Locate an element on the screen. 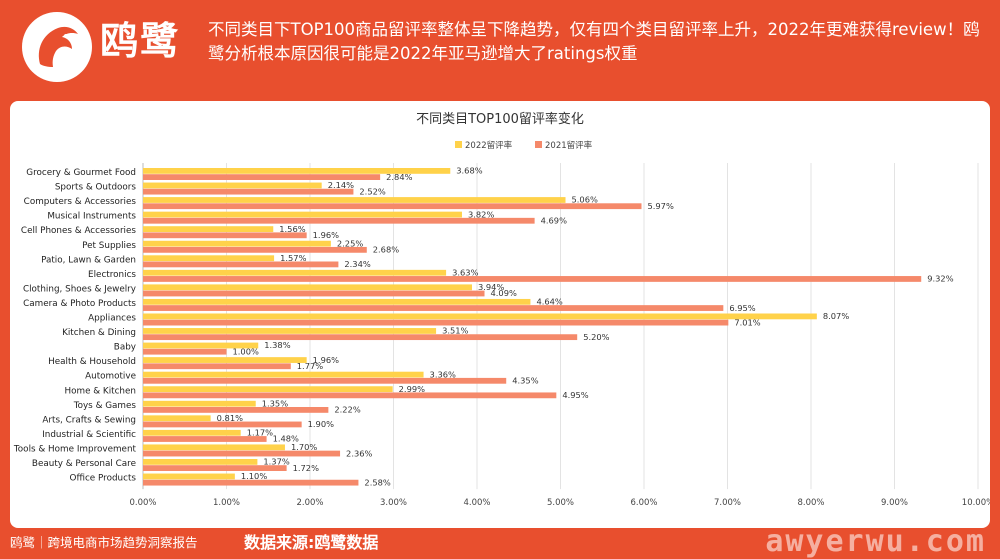  data-label: 3.94% is located at coordinates (491, 287).